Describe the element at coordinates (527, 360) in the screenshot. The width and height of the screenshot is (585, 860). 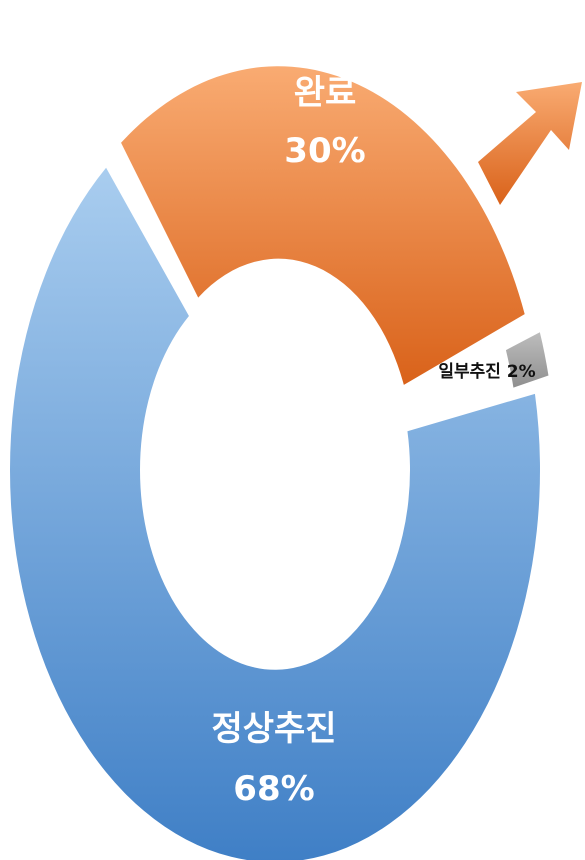
I see `slice-partial` at that location.